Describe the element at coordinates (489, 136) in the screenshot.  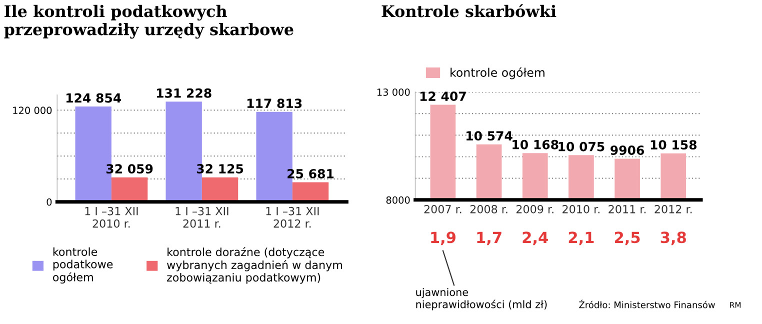
I see `data-label: 10 574` at that location.